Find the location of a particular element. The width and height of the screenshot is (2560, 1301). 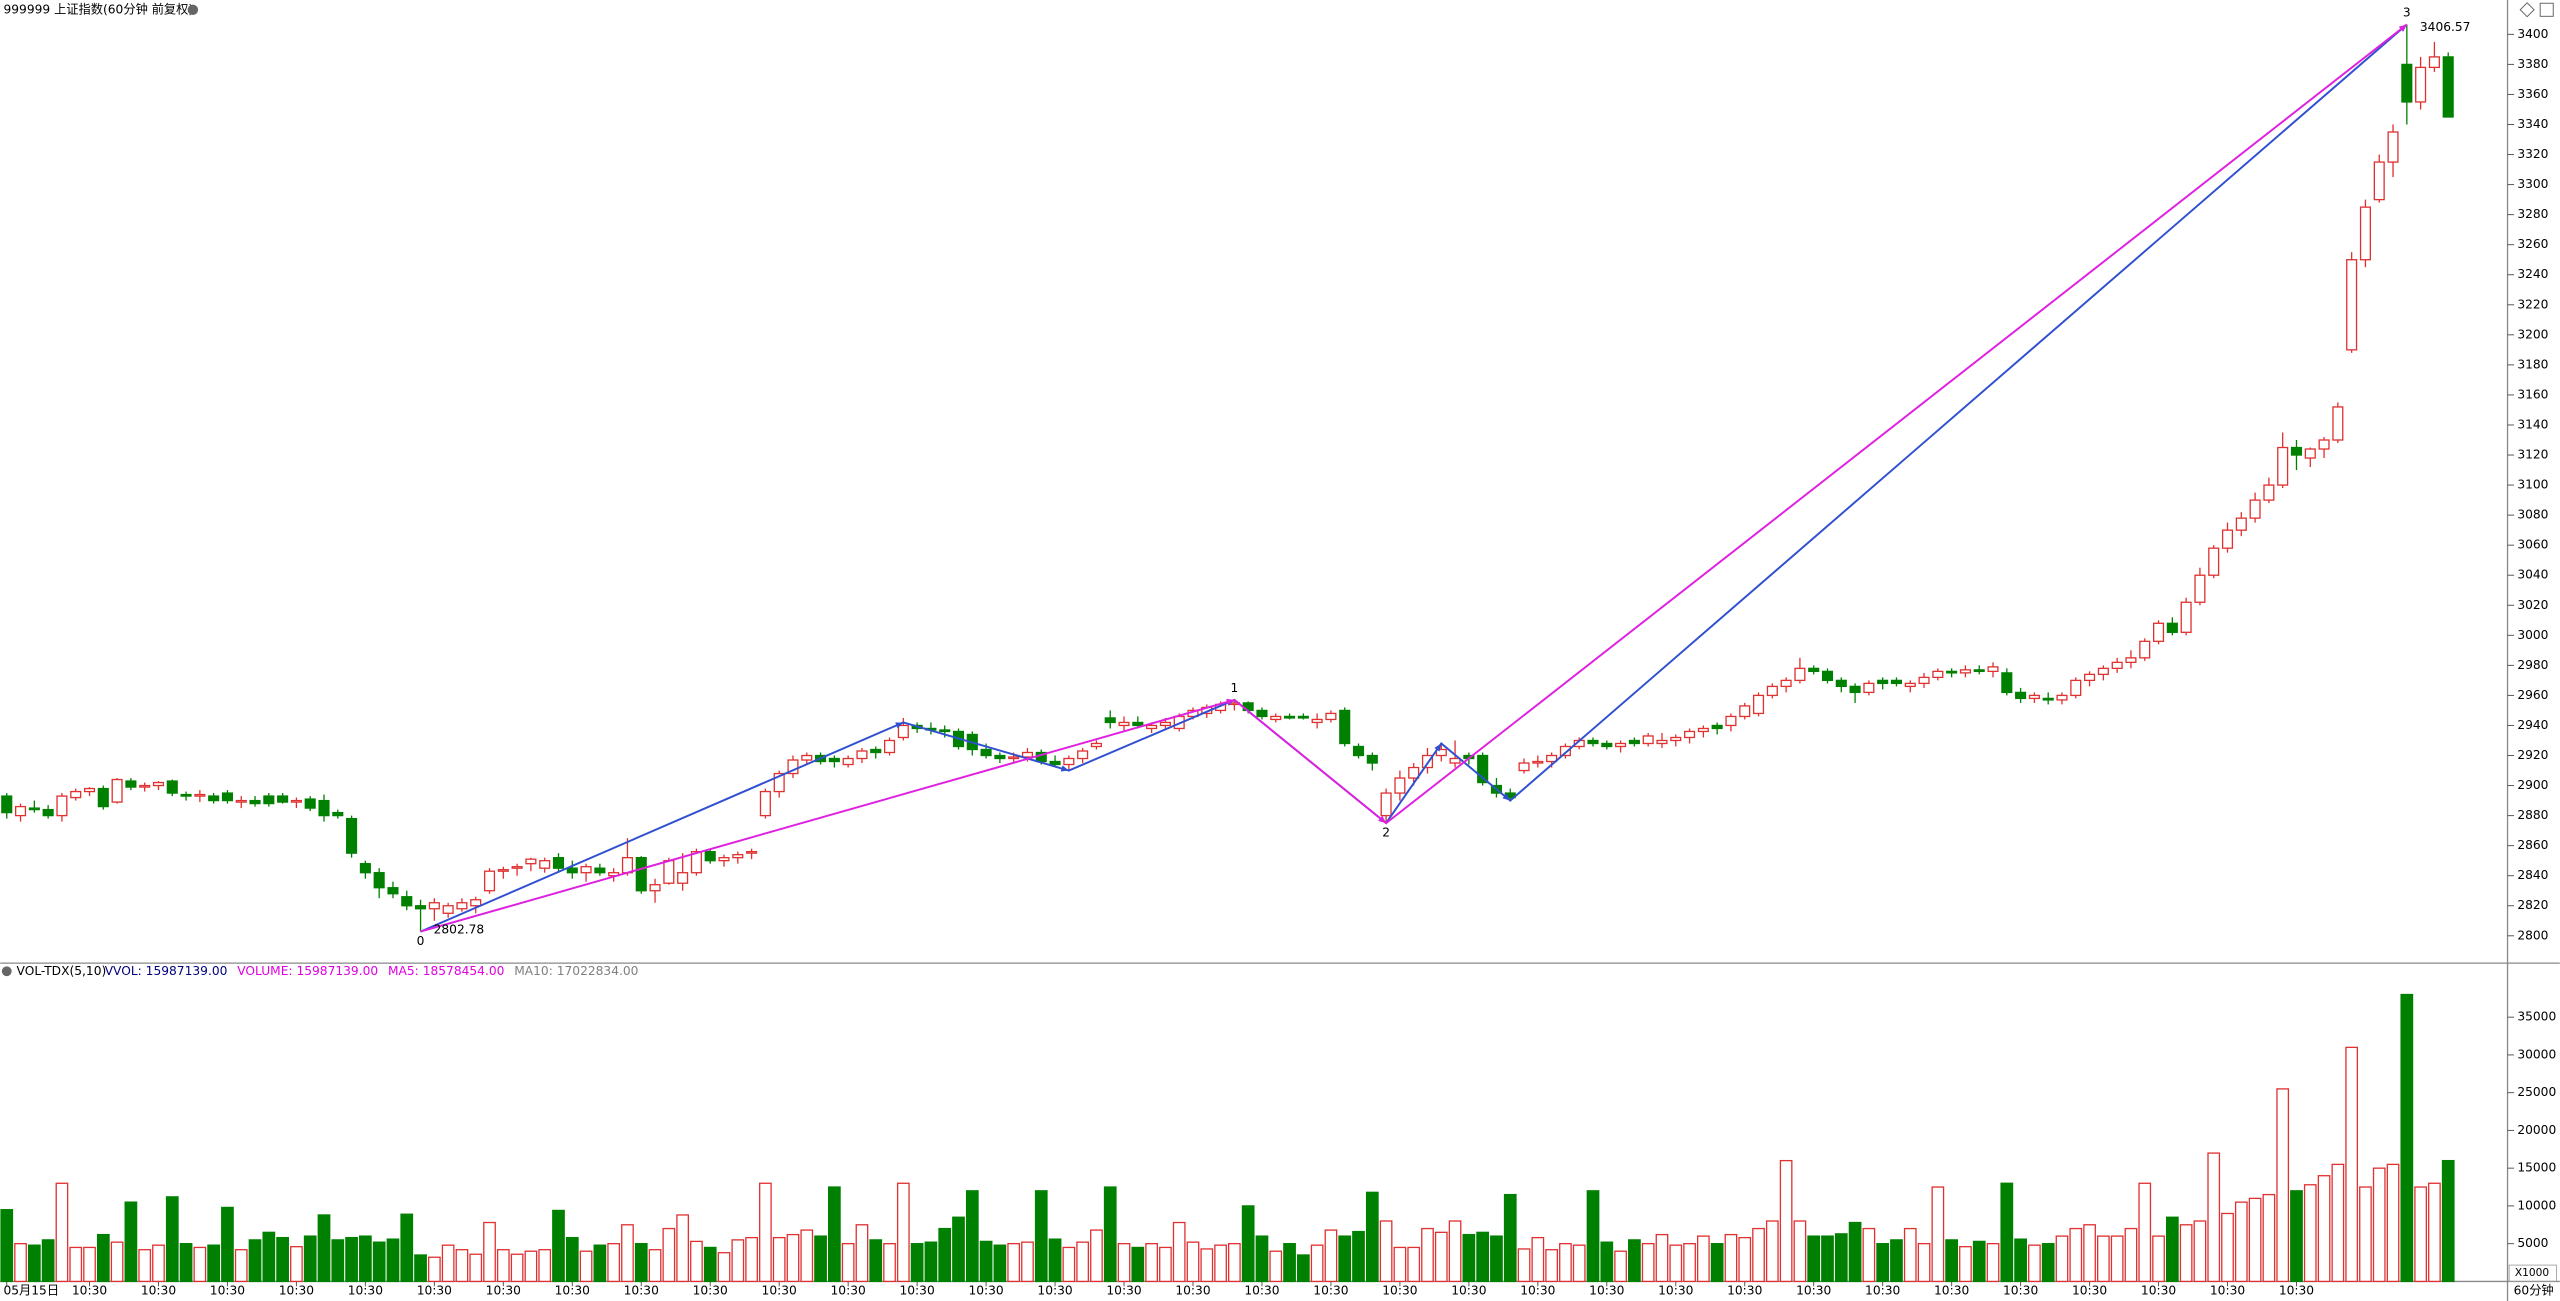

volume-menu-icon is located at coordinates (6, 971).